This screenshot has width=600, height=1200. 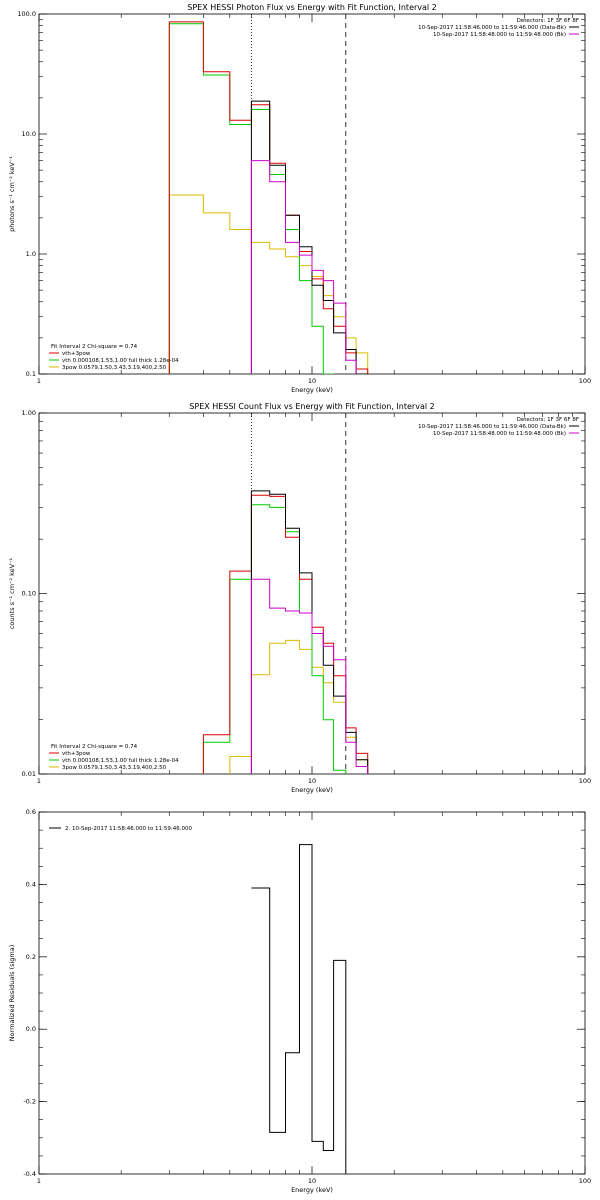 I want to click on y-tick-label: 1.00, so click(x=29, y=413).